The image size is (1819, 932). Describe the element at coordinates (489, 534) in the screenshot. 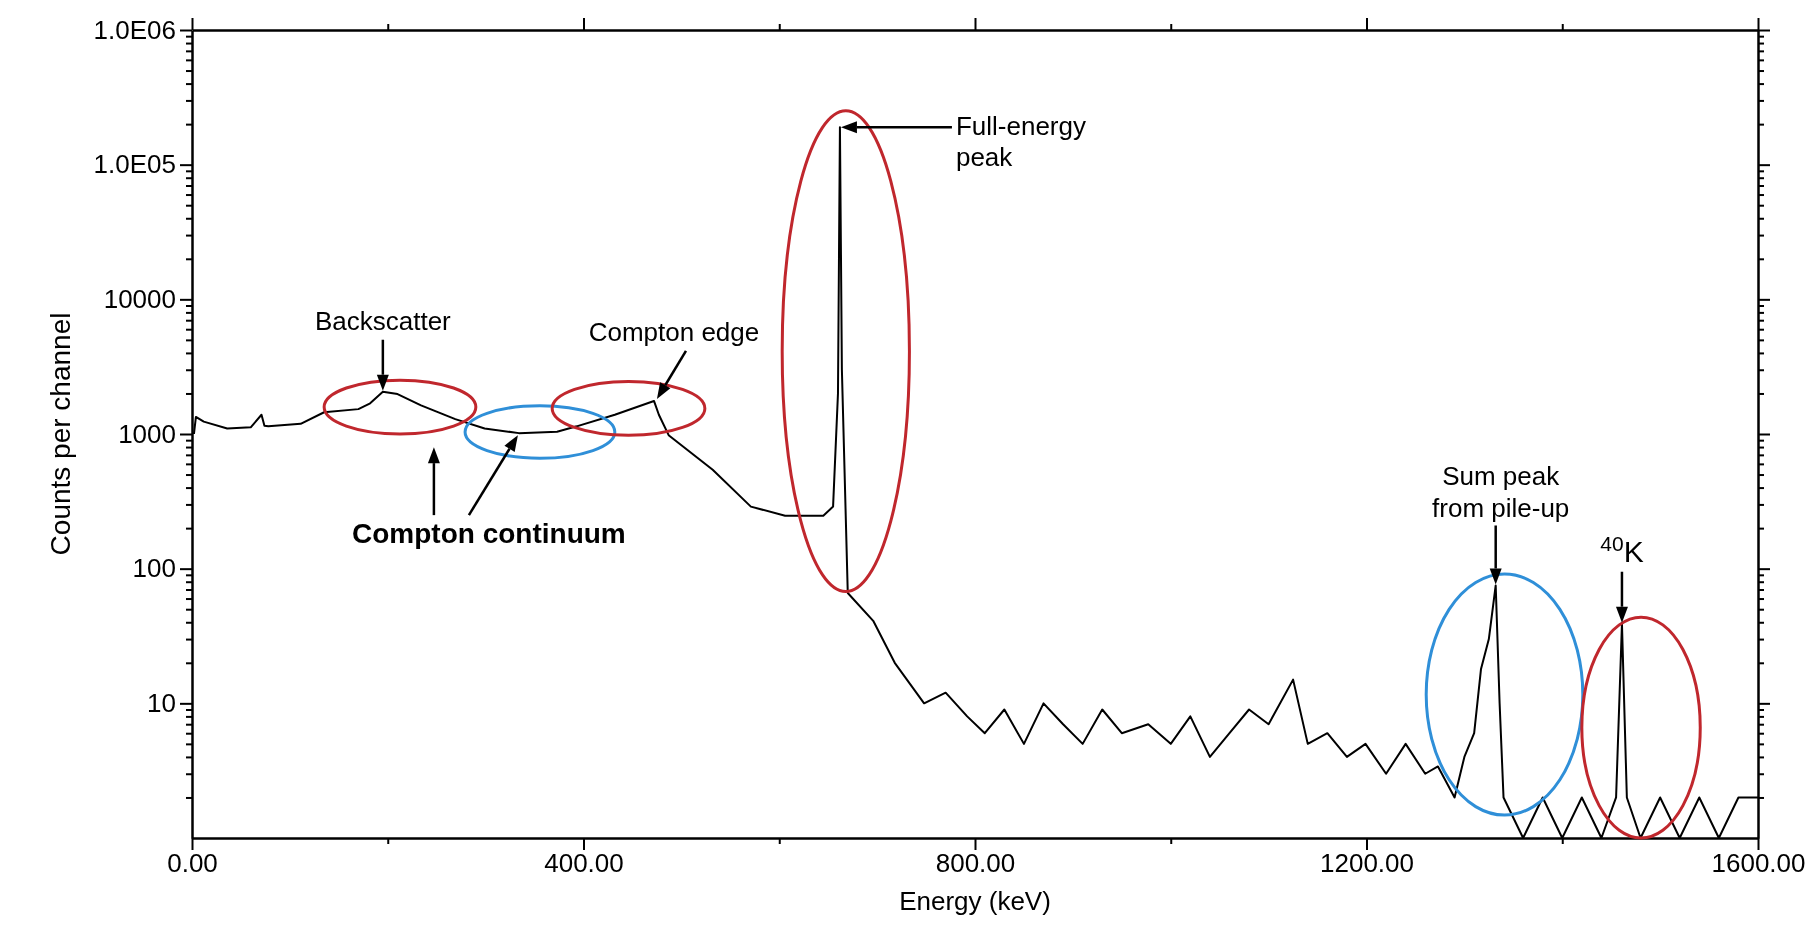

I see `annotation: Compton continuum` at that location.